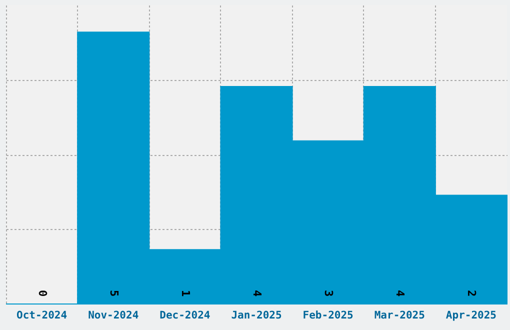 The image size is (510, 330). Describe the element at coordinates (471, 293) in the screenshot. I see `data-label: 2` at that location.